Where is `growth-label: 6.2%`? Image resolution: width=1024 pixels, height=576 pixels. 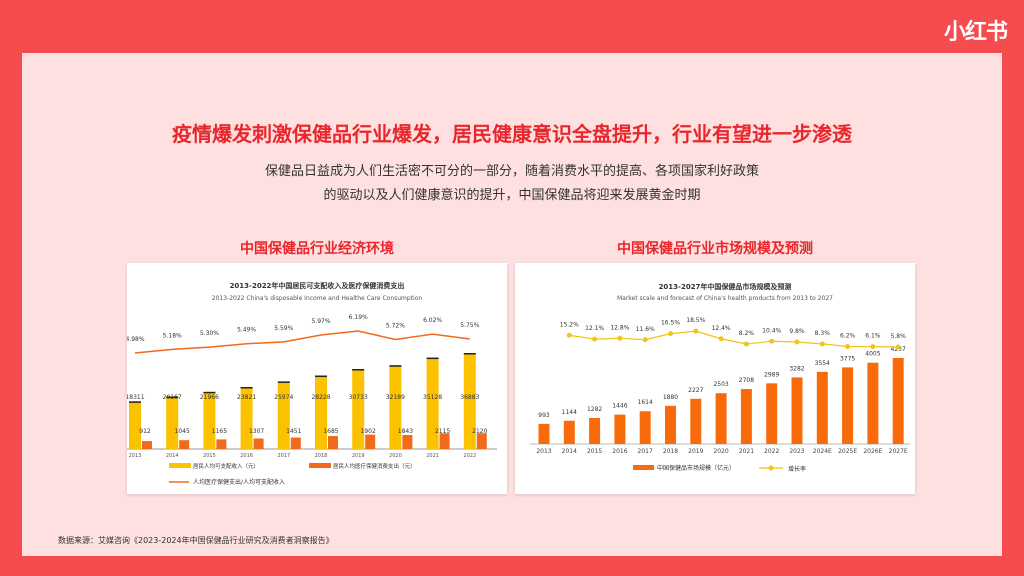 growth-label: 6.2% is located at coordinates (848, 336).